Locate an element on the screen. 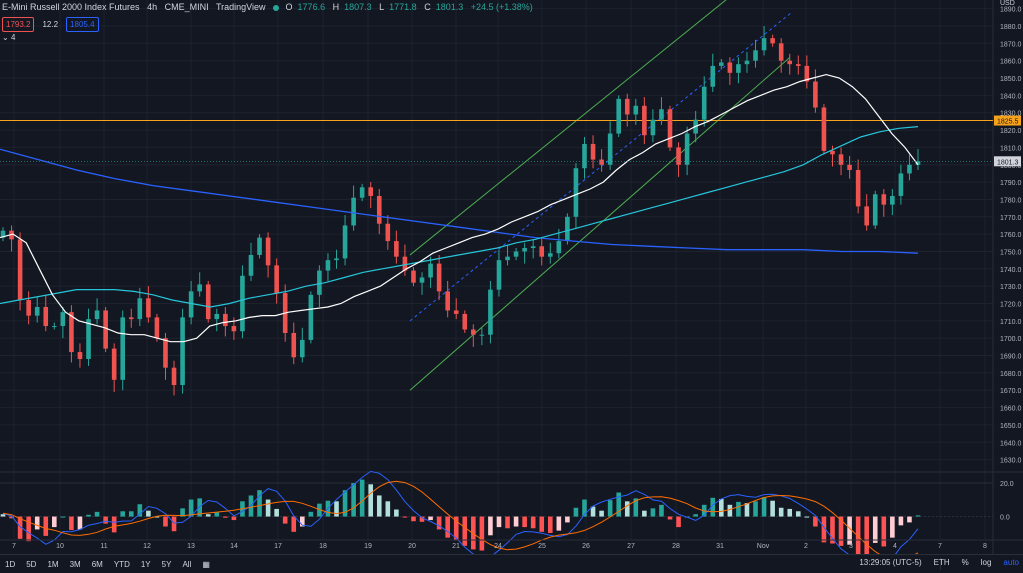 This screenshot has width=1023, height=573. timeframe-ytd: YTD is located at coordinates (121, 564).